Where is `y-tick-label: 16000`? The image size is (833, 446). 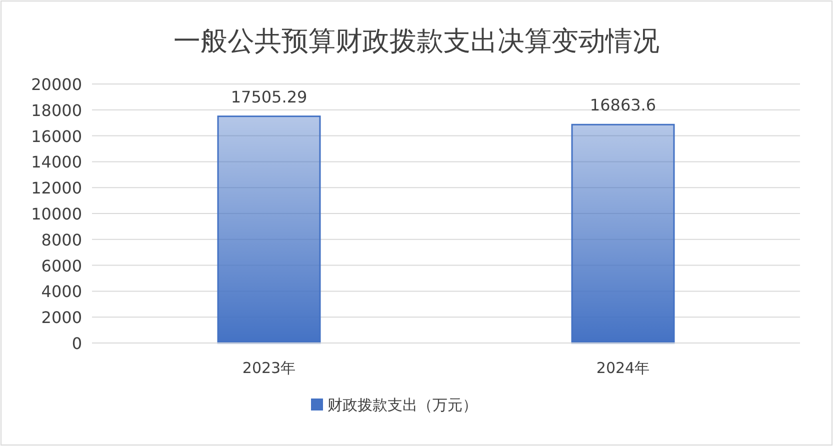 y-tick-label: 16000 is located at coordinates (56, 136).